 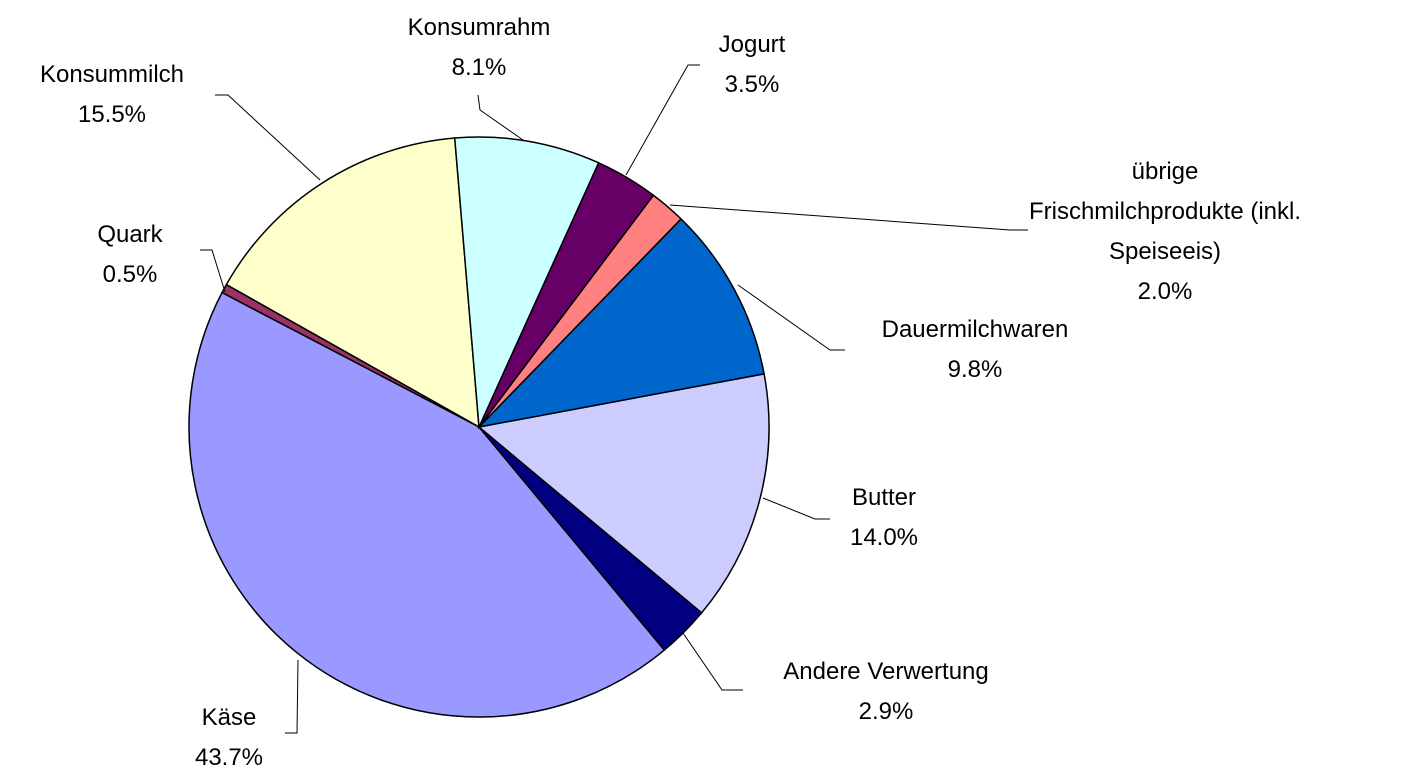 What do you see at coordinates (229, 717) in the screenshot?
I see `category-label: Käse` at bounding box center [229, 717].